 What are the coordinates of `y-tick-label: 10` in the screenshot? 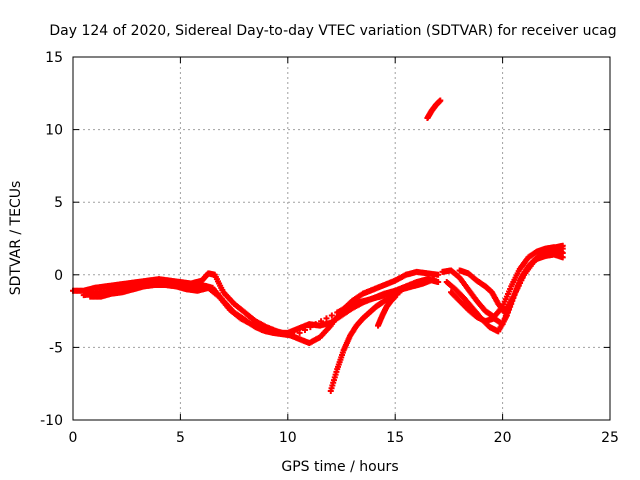 It's located at (54, 131).